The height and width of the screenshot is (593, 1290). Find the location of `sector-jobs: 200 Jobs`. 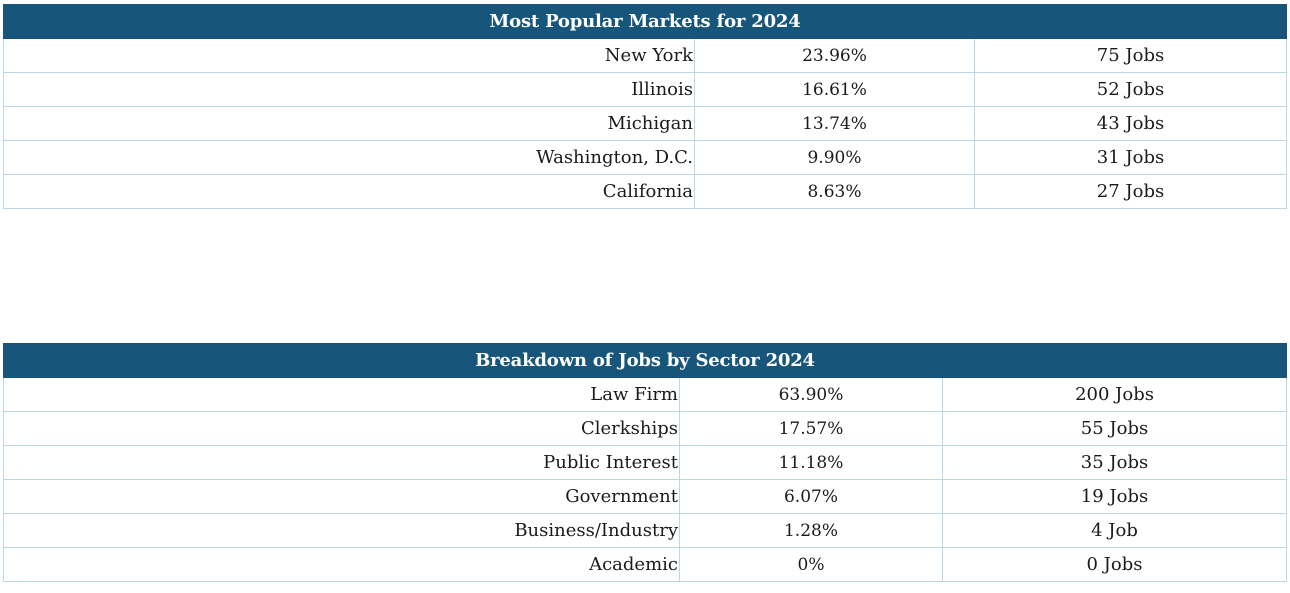

sector-jobs: 200 Jobs is located at coordinates (1114, 394).